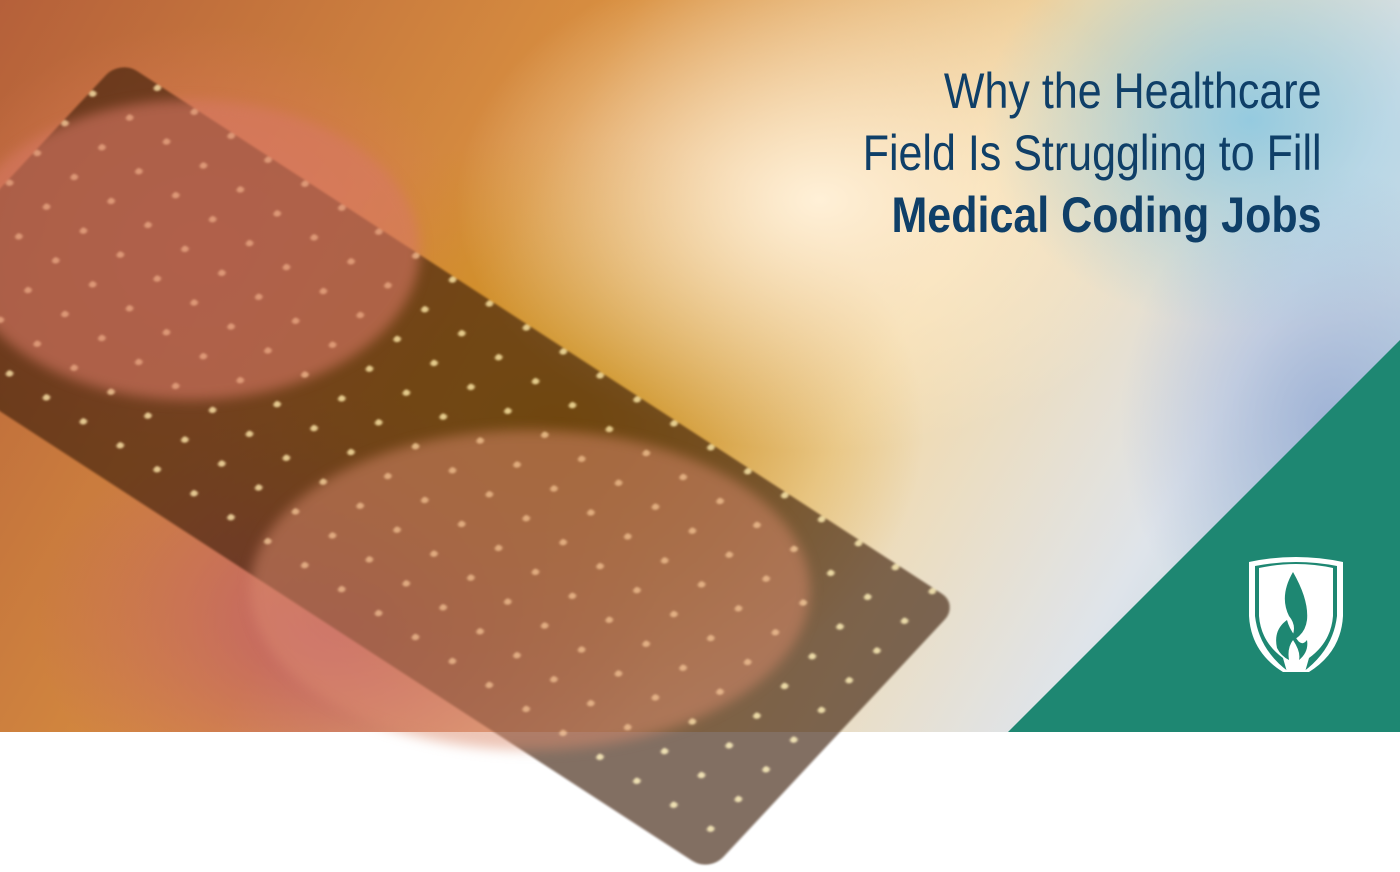 The image size is (1400, 872). I want to click on headline-line-1: Why the Healthcare, so click(1133, 91).